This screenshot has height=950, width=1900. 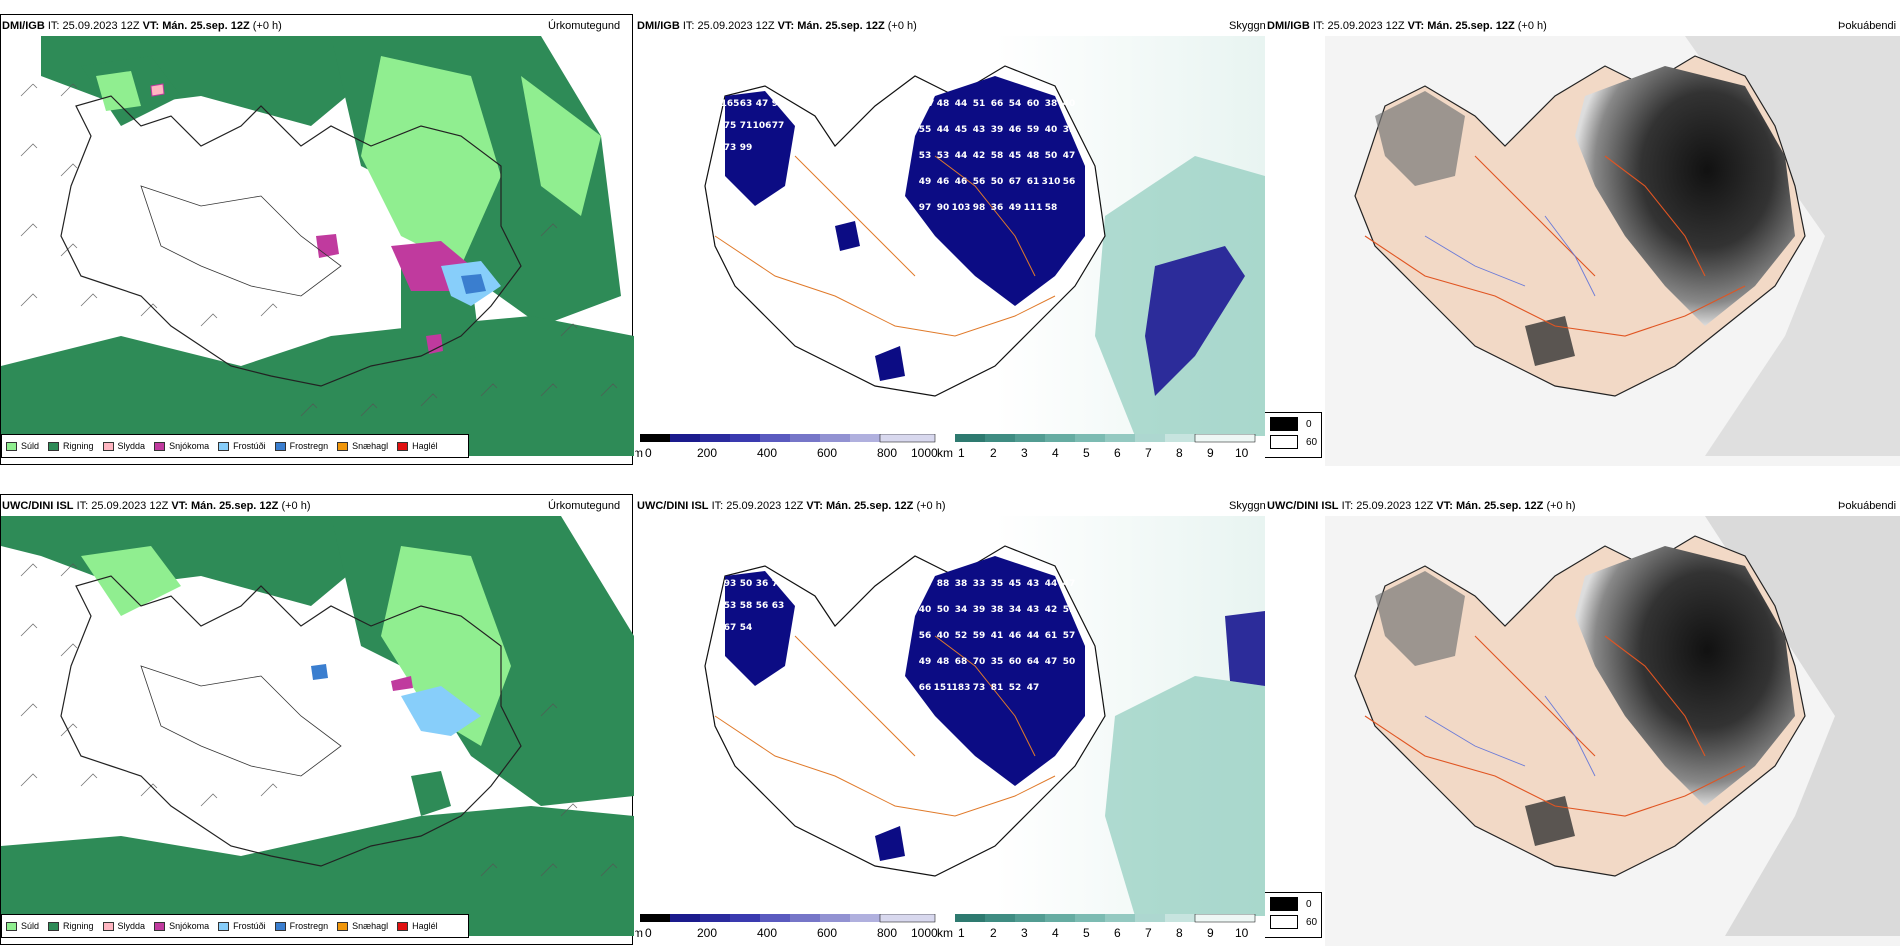 What do you see at coordinates (584, 506) in the screenshot?
I see `panel-type-label: Úrkomutegund` at bounding box center [584, 506].